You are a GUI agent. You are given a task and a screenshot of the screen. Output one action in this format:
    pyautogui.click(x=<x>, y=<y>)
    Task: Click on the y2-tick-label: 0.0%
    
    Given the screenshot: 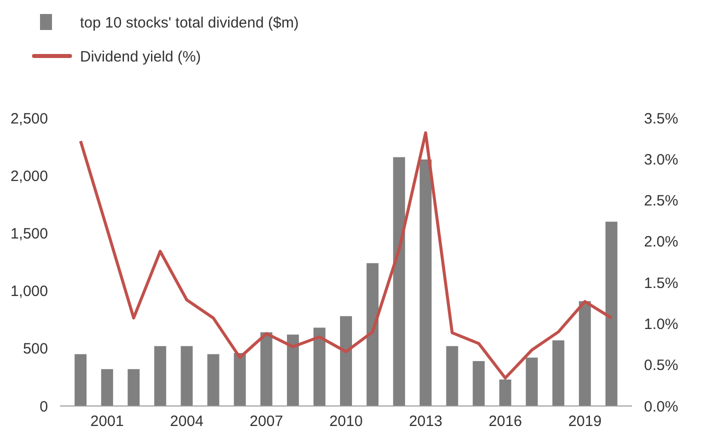 What is the action you would take?
    pyautogui.click(x=661, y=407)
    